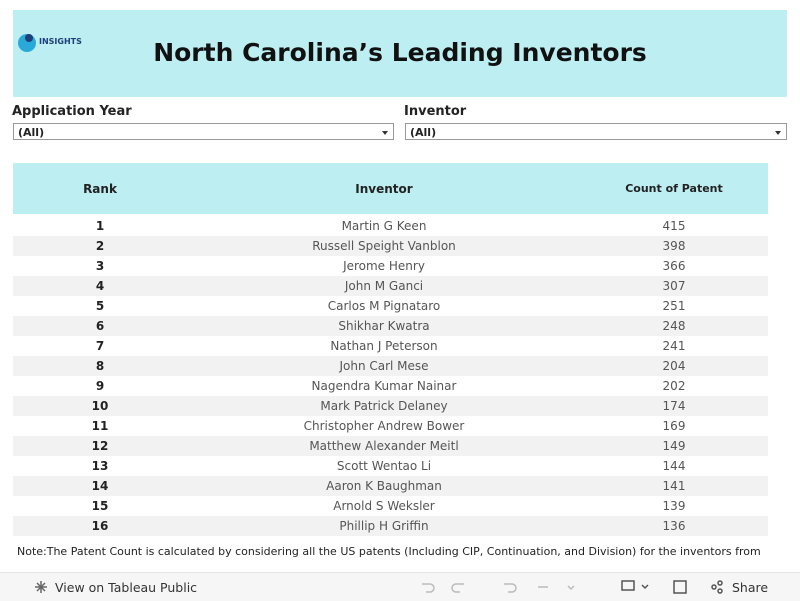 This screenshot has width=800, height=601. Describe the element at coordinates (384, 506) in the screenshot. I see `table-cell: Arnold S Weksler` at that location.